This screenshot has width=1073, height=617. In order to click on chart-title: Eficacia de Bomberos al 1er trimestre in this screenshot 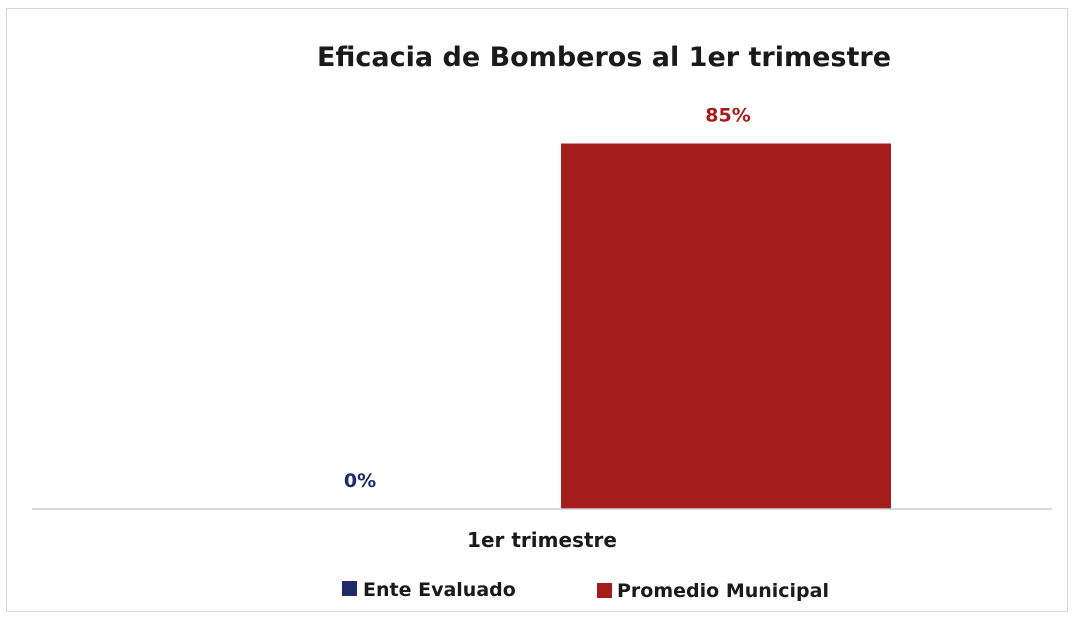, I will do `click(604, 57)`.